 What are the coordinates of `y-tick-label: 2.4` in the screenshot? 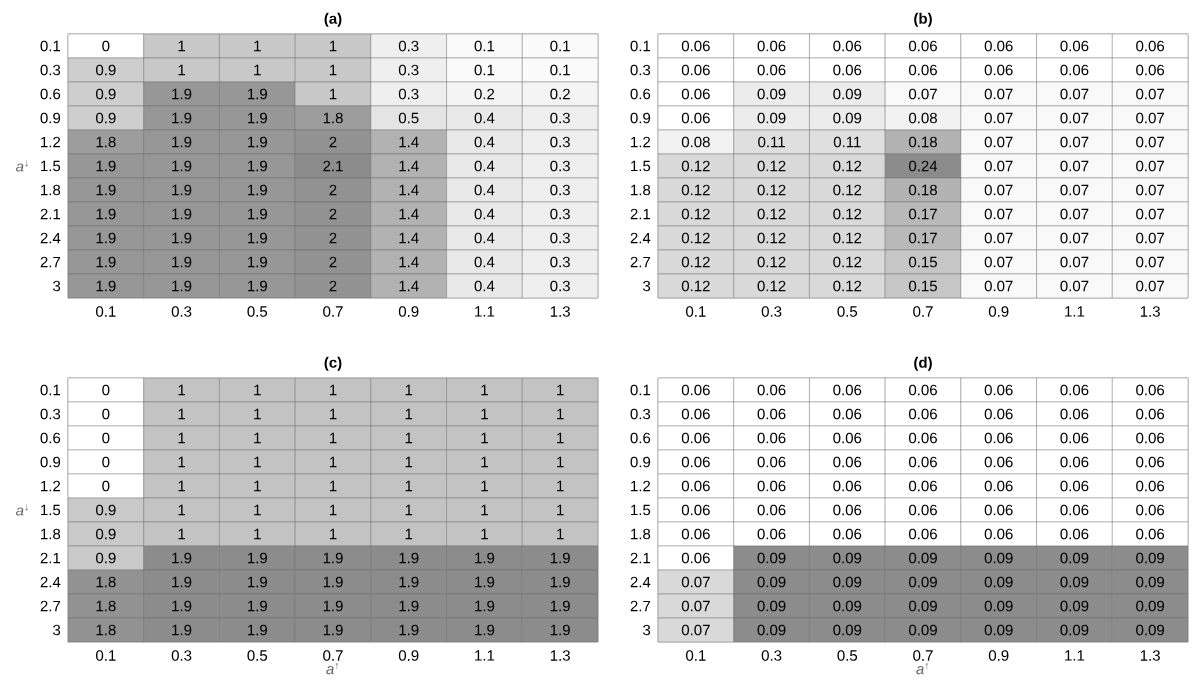 It's located at (50, 238).